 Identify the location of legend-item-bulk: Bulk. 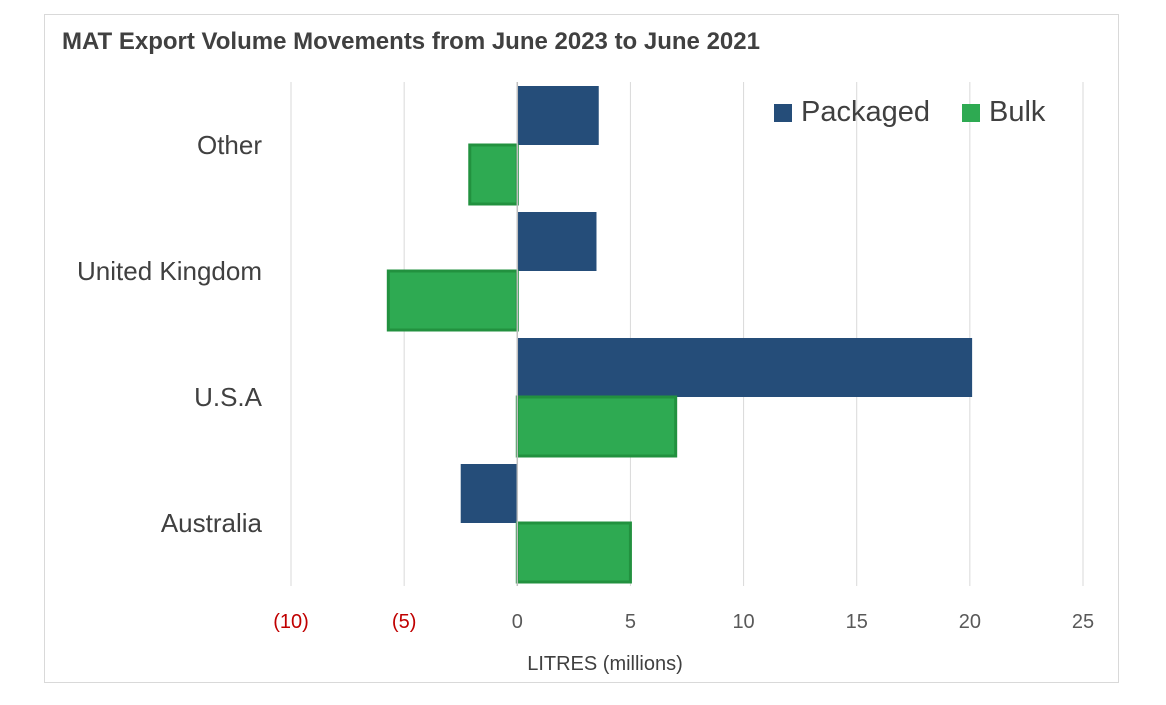
(1003, 112).